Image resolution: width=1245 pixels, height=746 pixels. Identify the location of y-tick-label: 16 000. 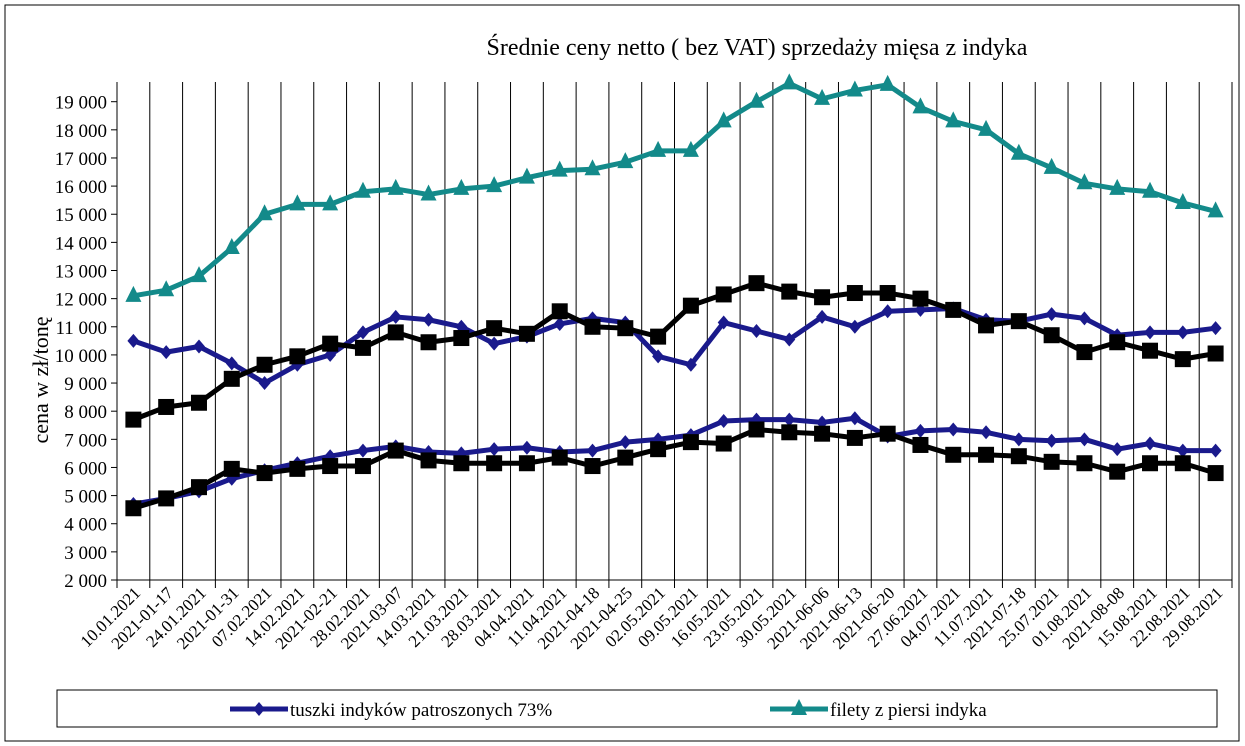
(81, 187).